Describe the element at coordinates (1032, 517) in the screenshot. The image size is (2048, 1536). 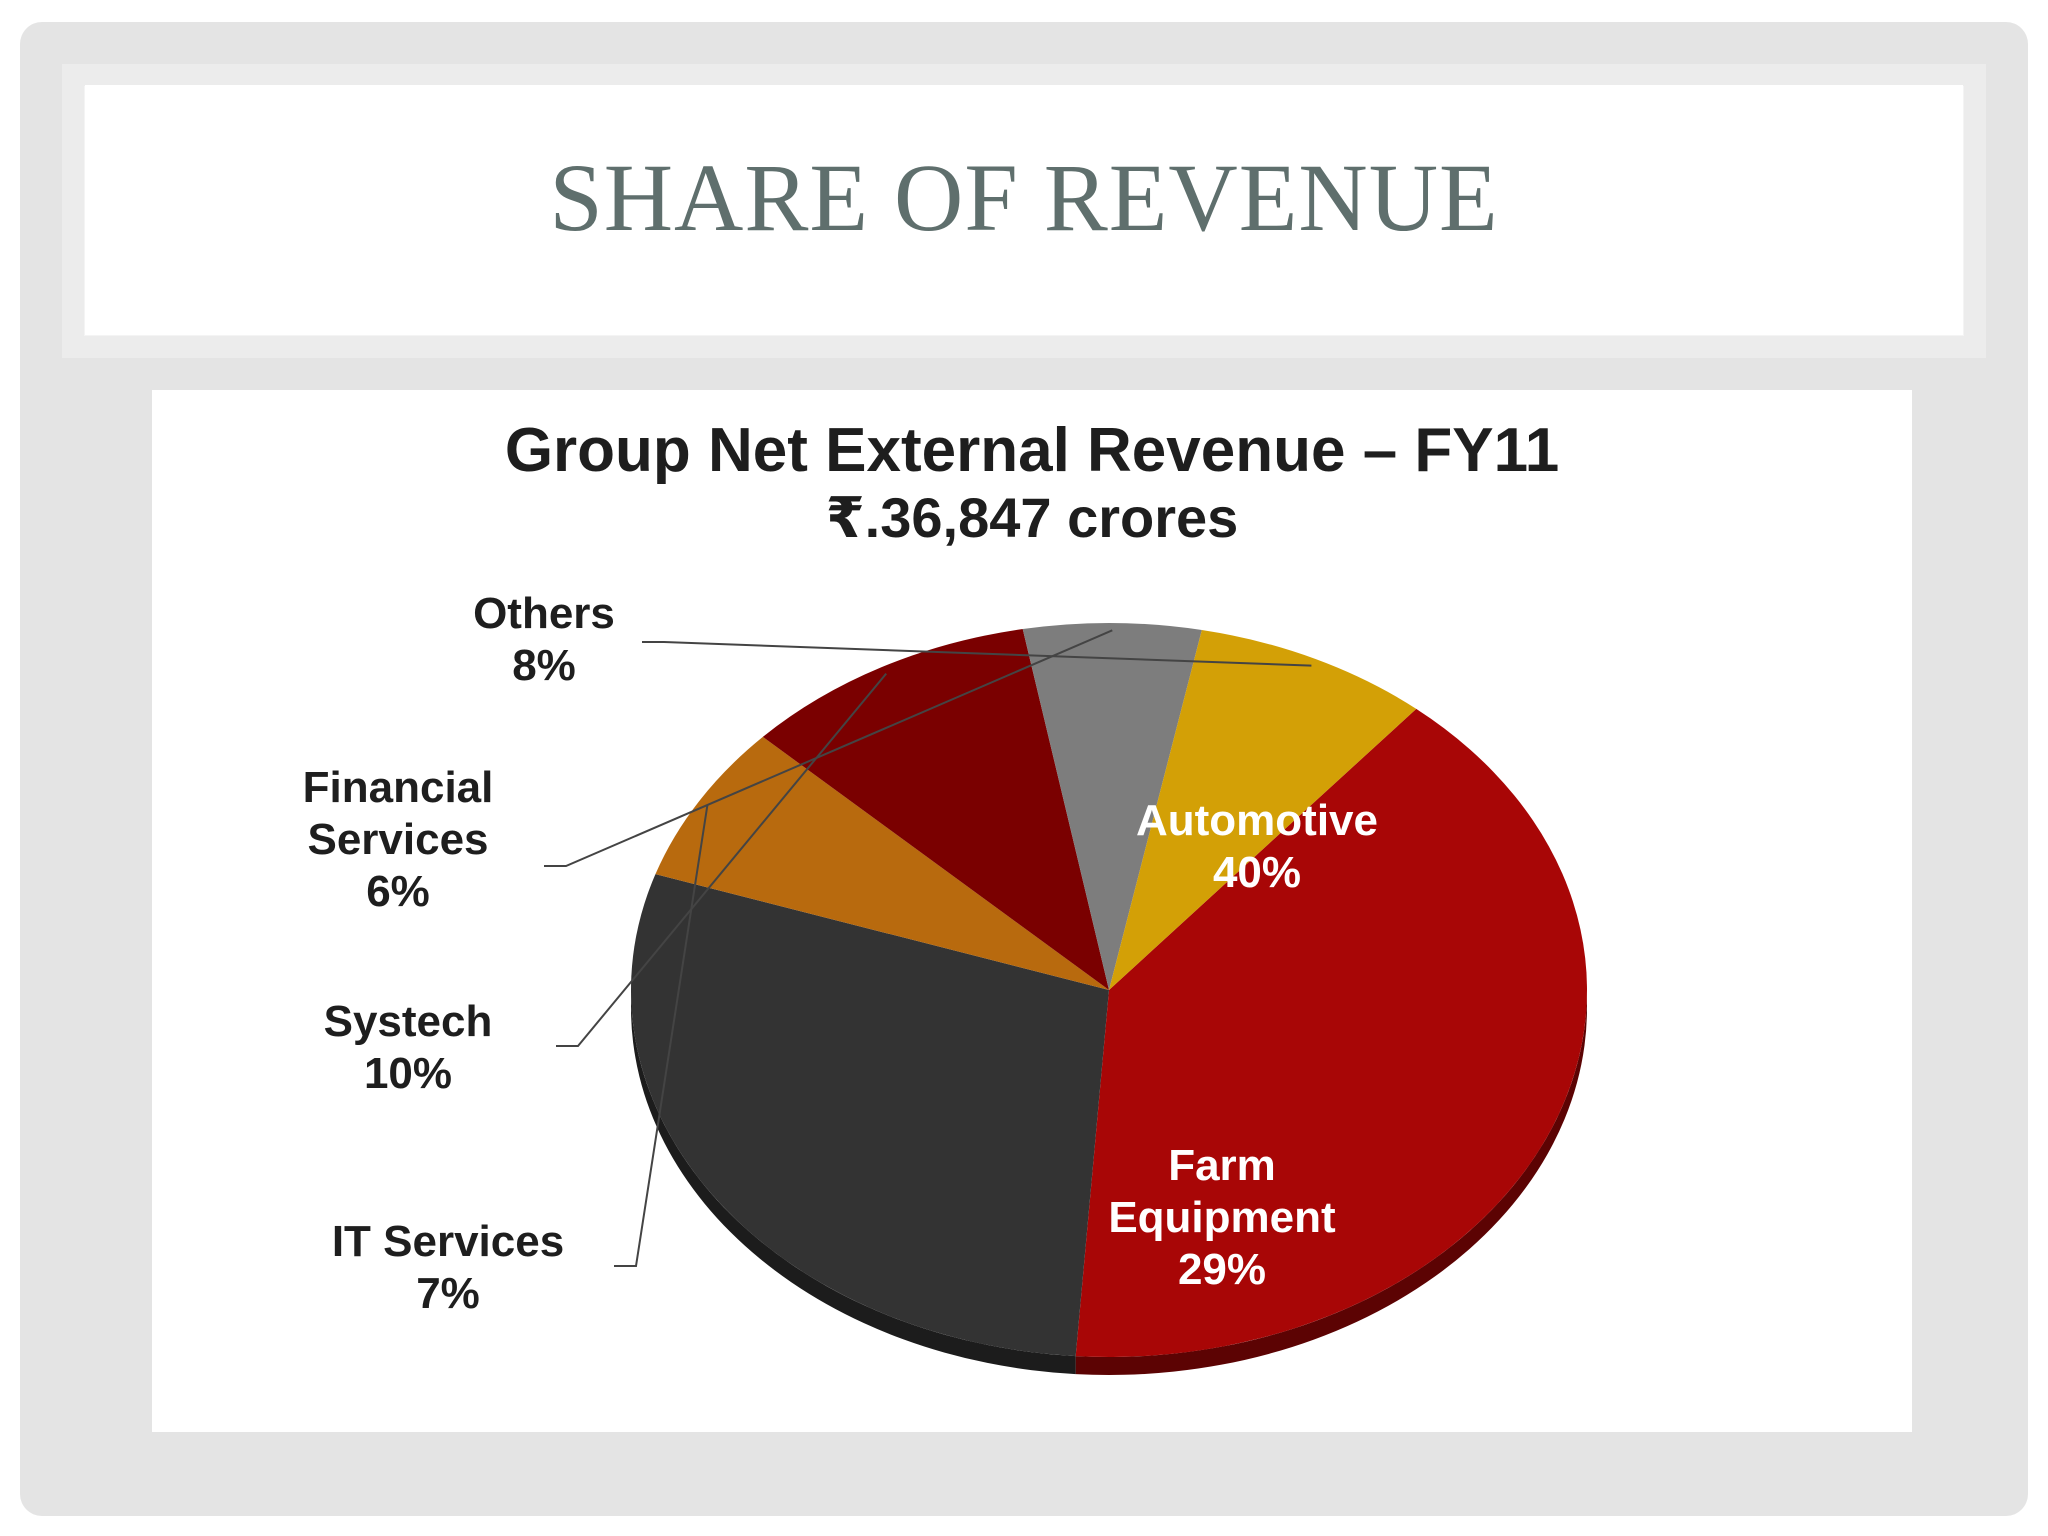
I see `chart-subtitle: ₹.36,847 crores` at that location.